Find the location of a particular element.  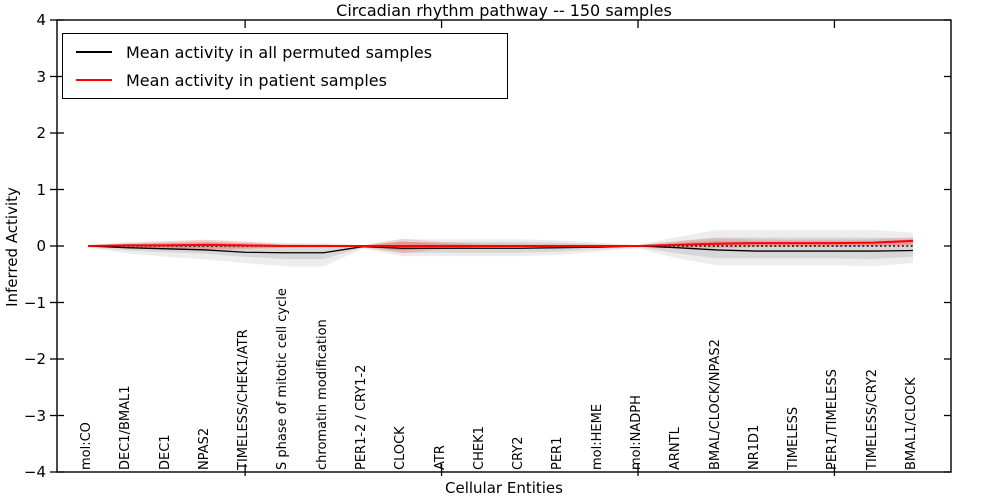

legend-label-patient: Mean activity in patient samples is located at coordinates (256, 80).